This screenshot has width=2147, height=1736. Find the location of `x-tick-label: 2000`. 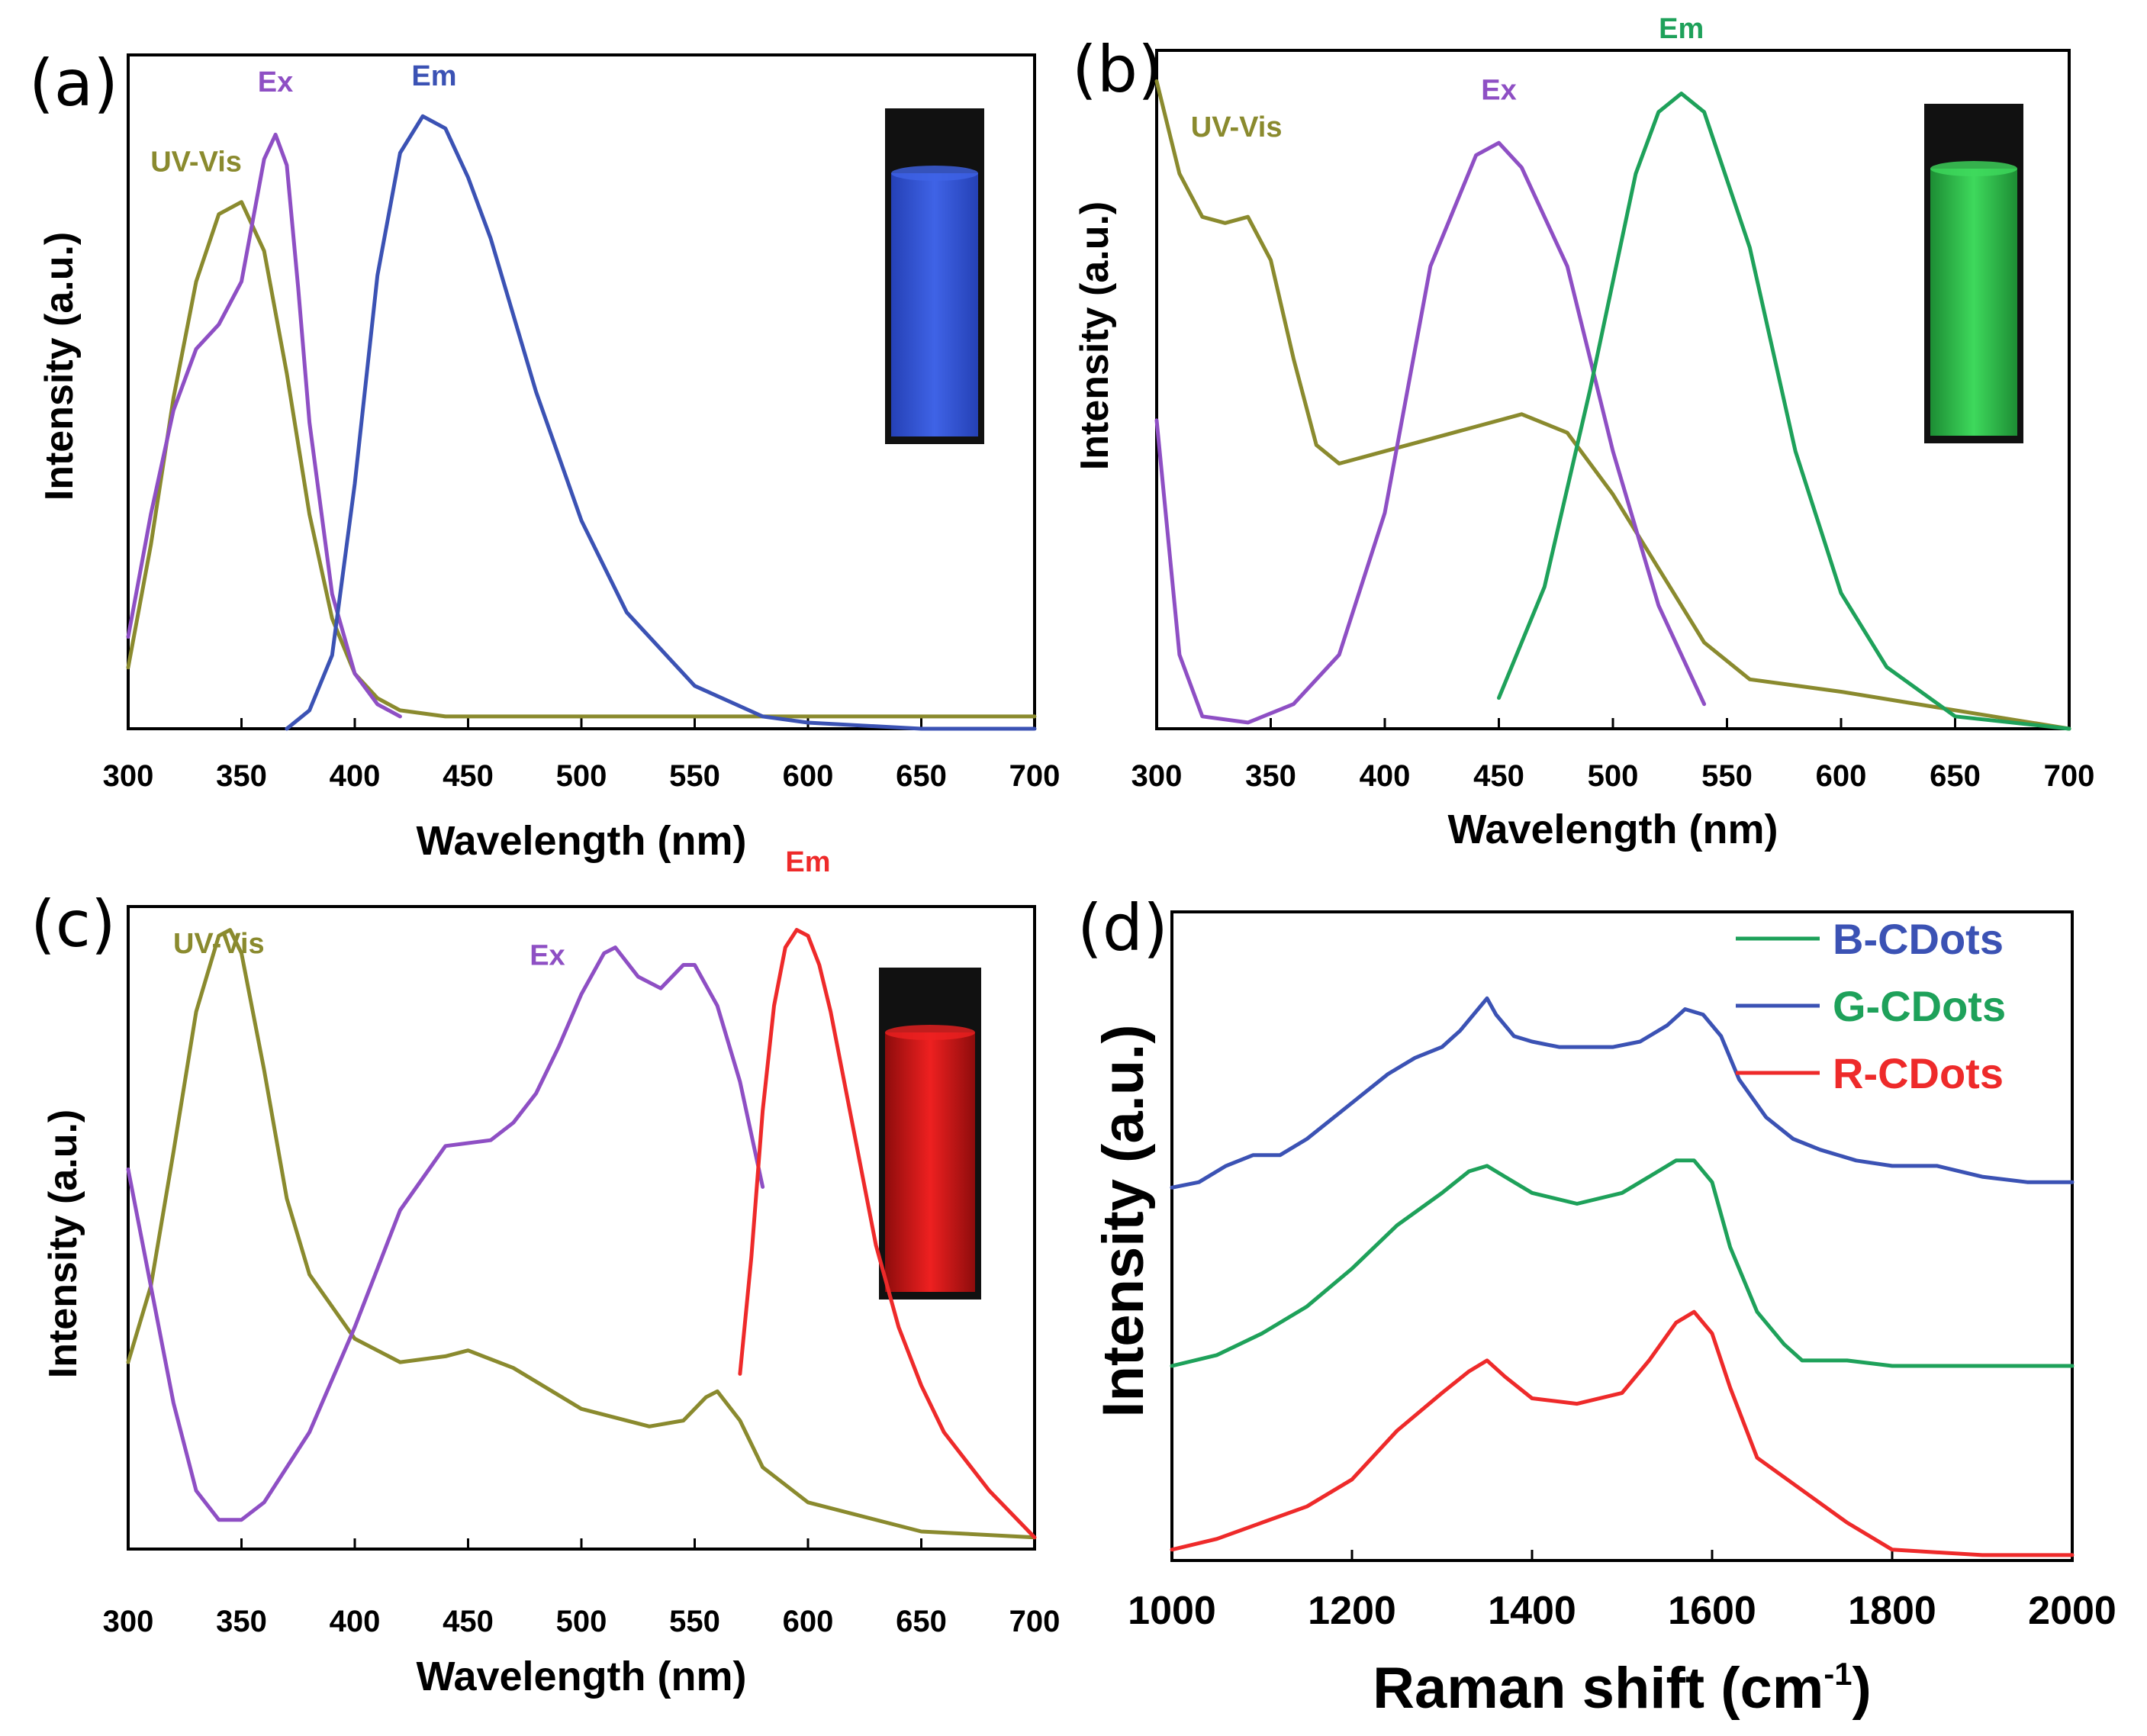

x-tick-label: 2000 is located at coordinates (2072, 1611).